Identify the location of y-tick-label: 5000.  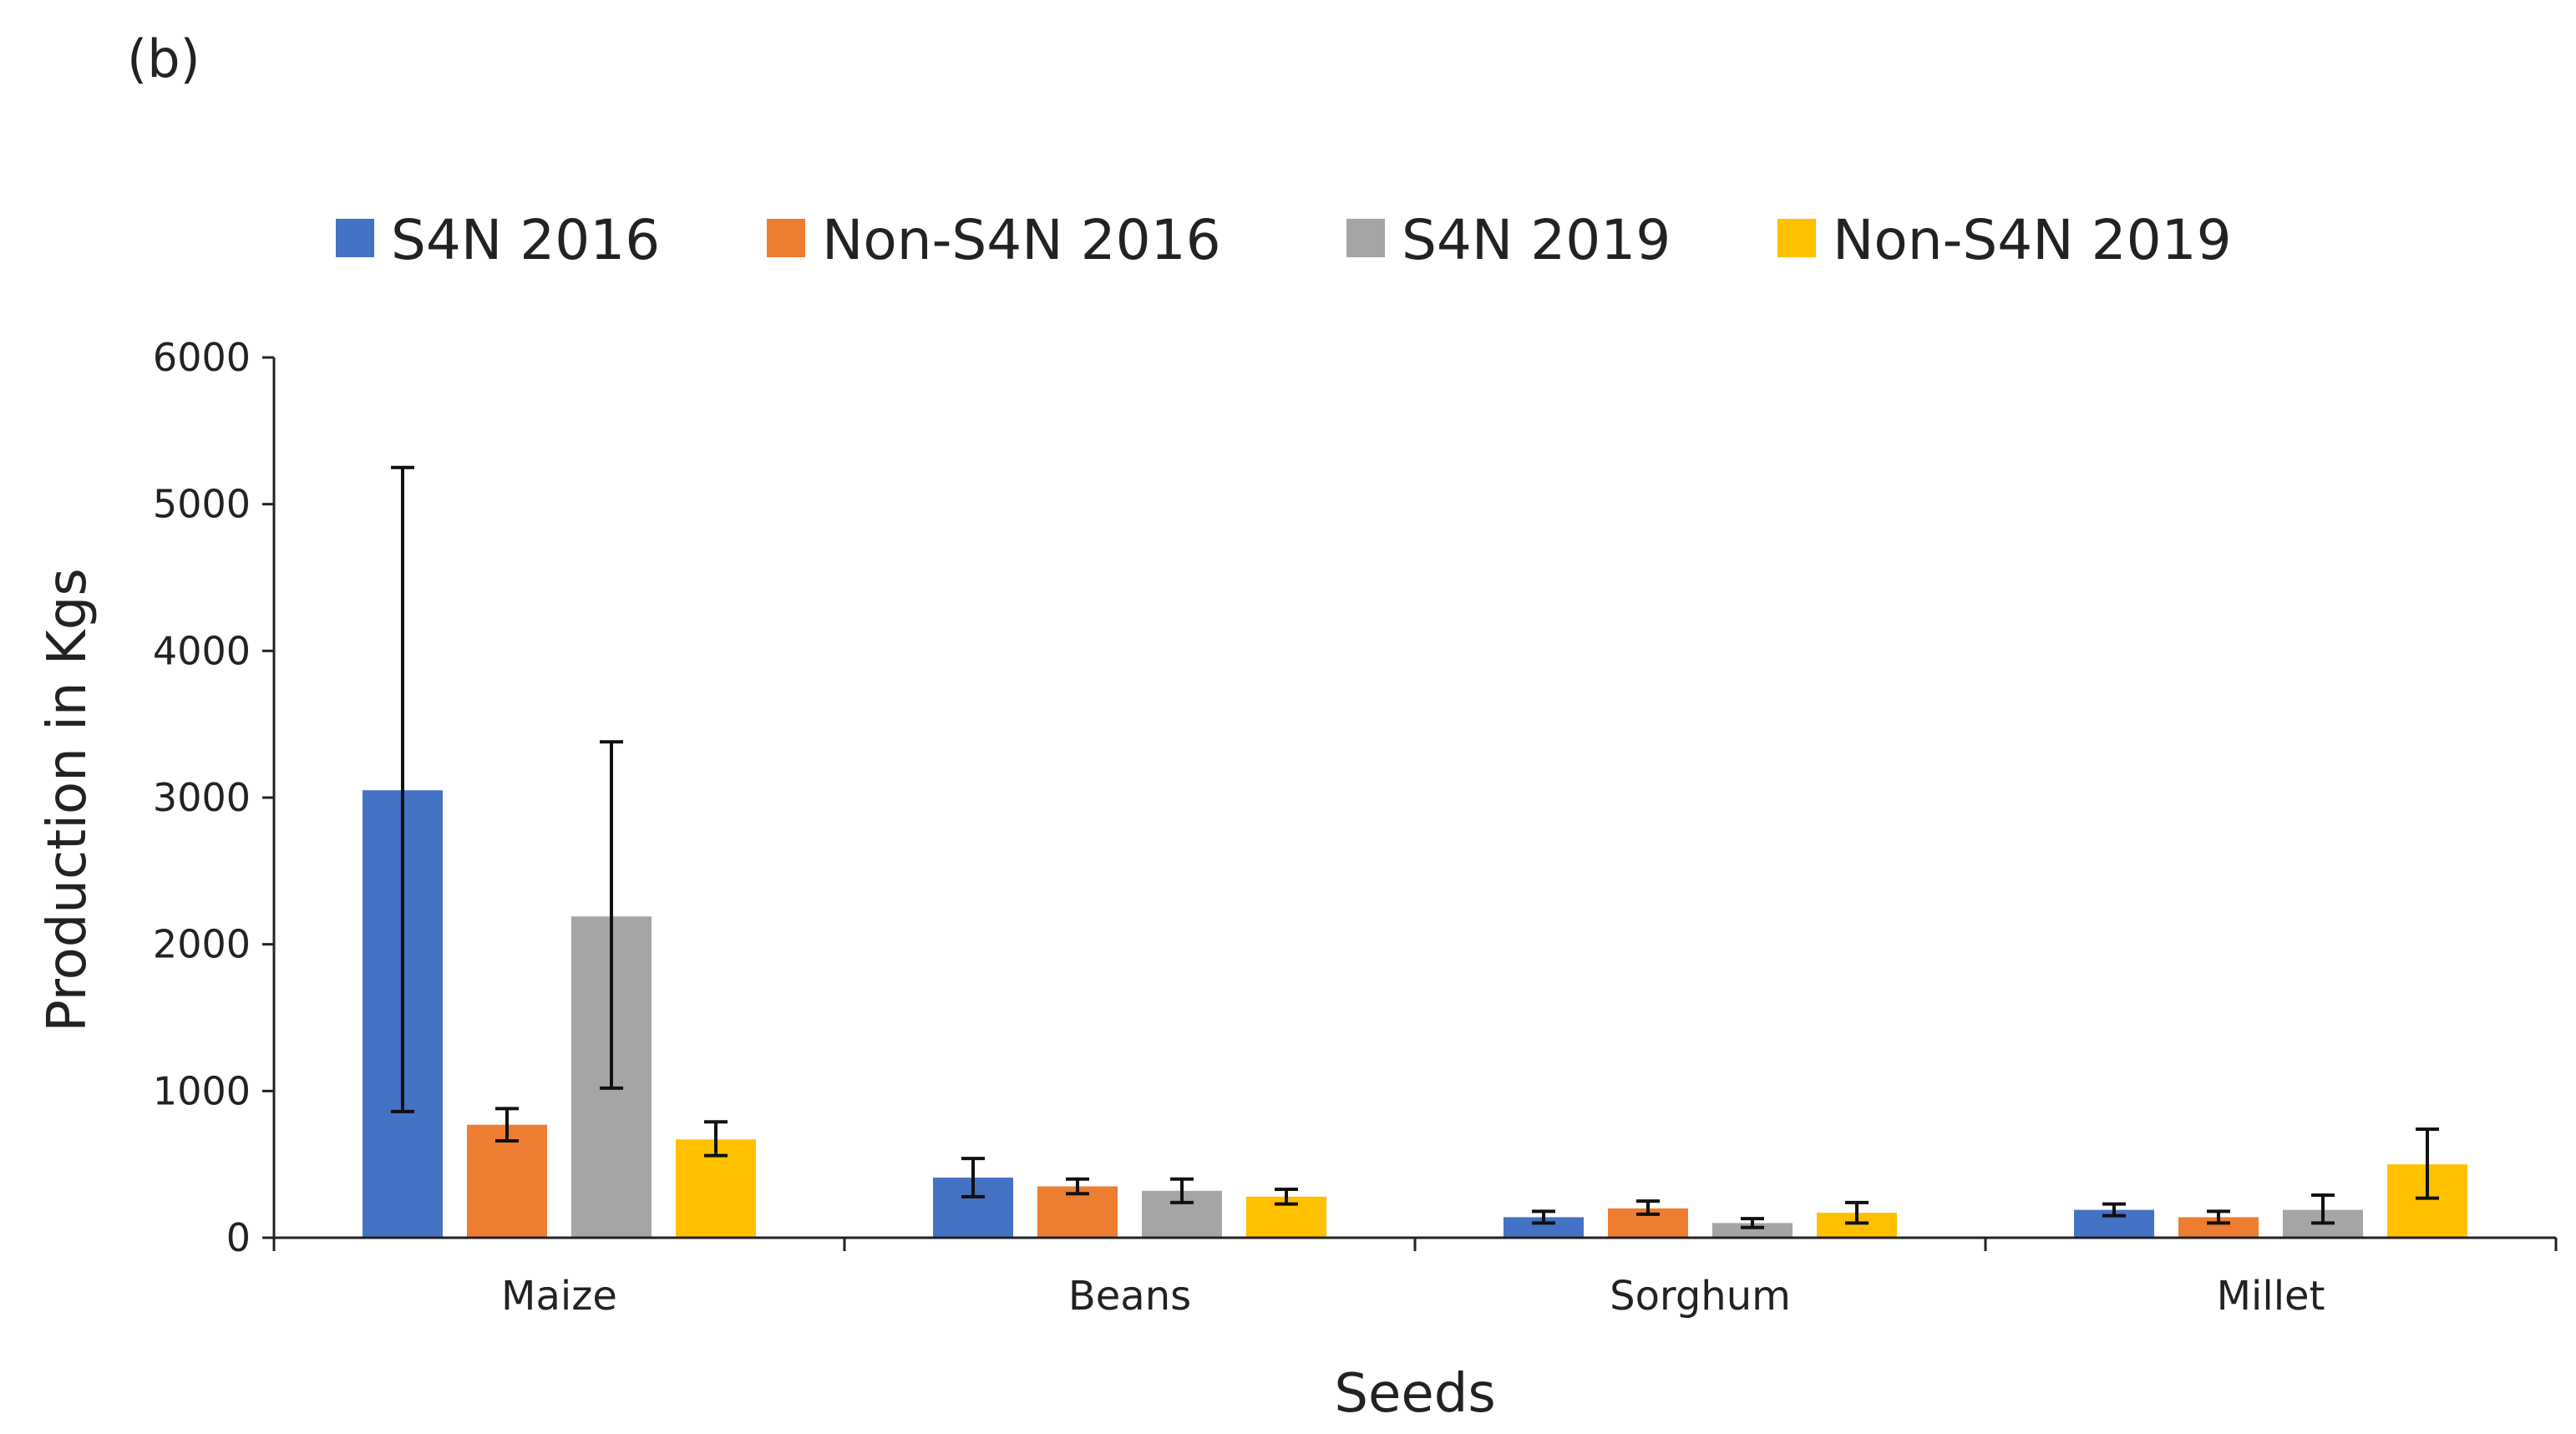
(202, 504).